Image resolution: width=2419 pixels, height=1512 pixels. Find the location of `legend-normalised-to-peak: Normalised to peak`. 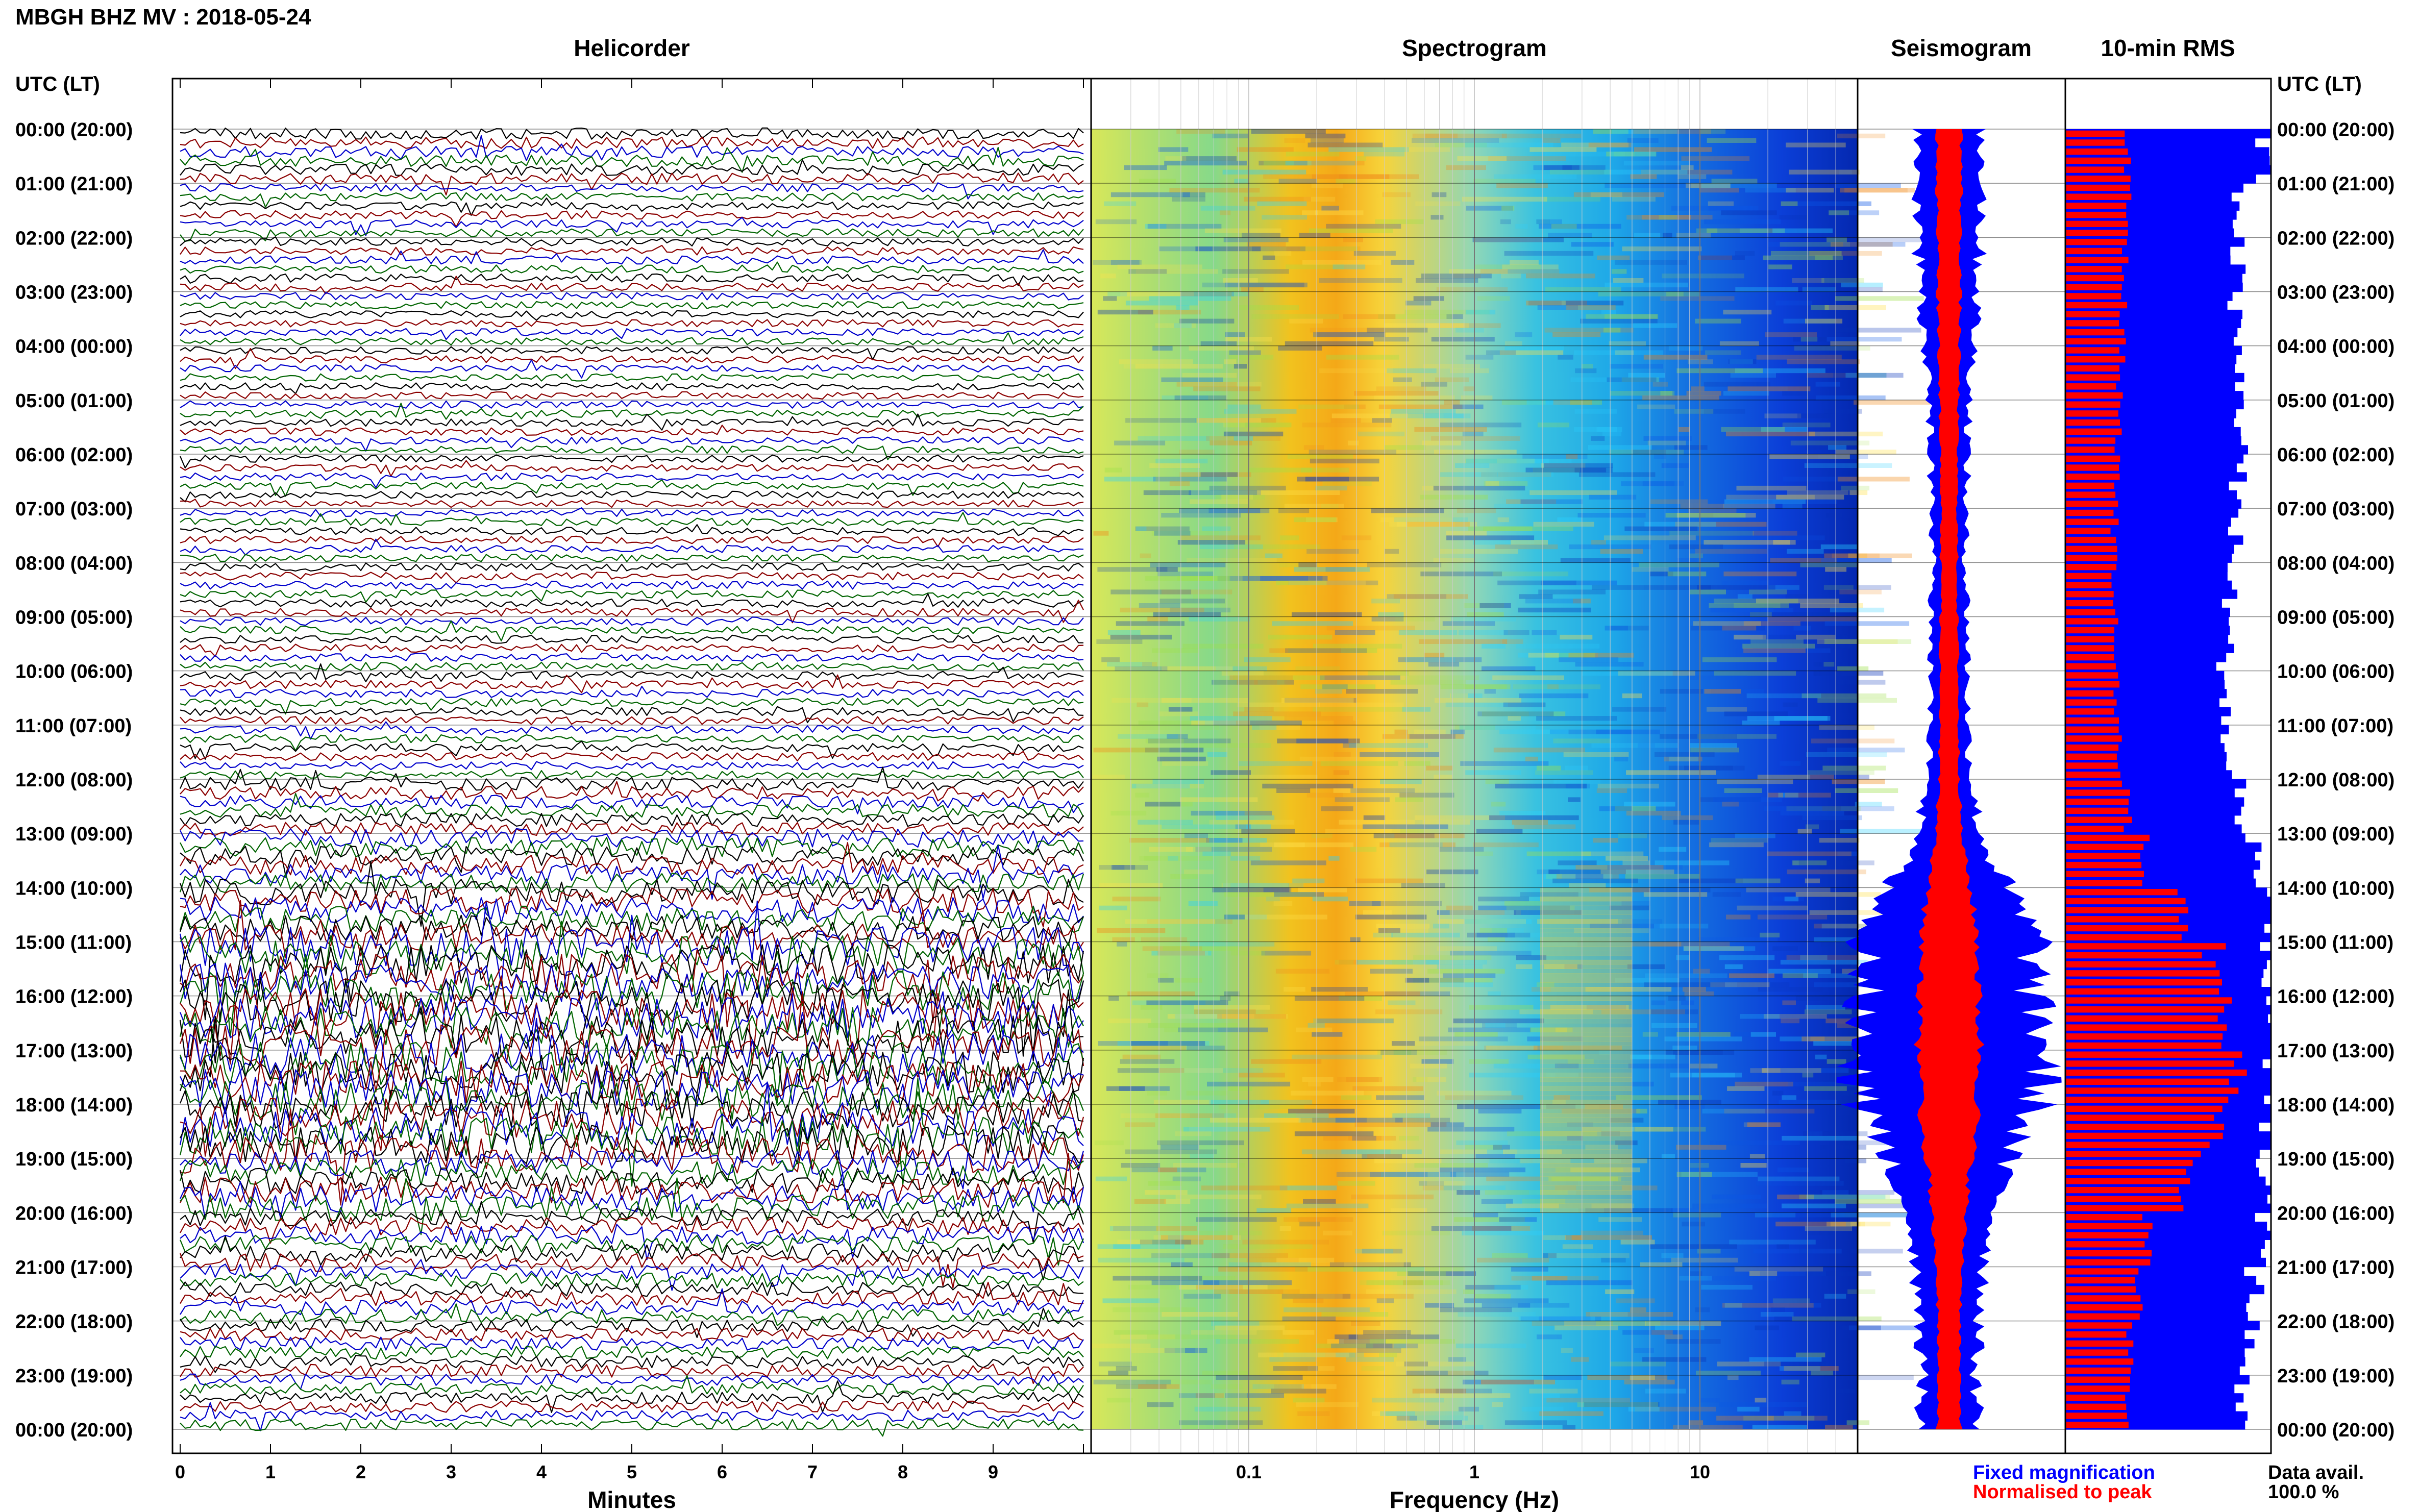

legend-normalised-to-peak: Normalised to peak is located at coordinates (2062, 1492).